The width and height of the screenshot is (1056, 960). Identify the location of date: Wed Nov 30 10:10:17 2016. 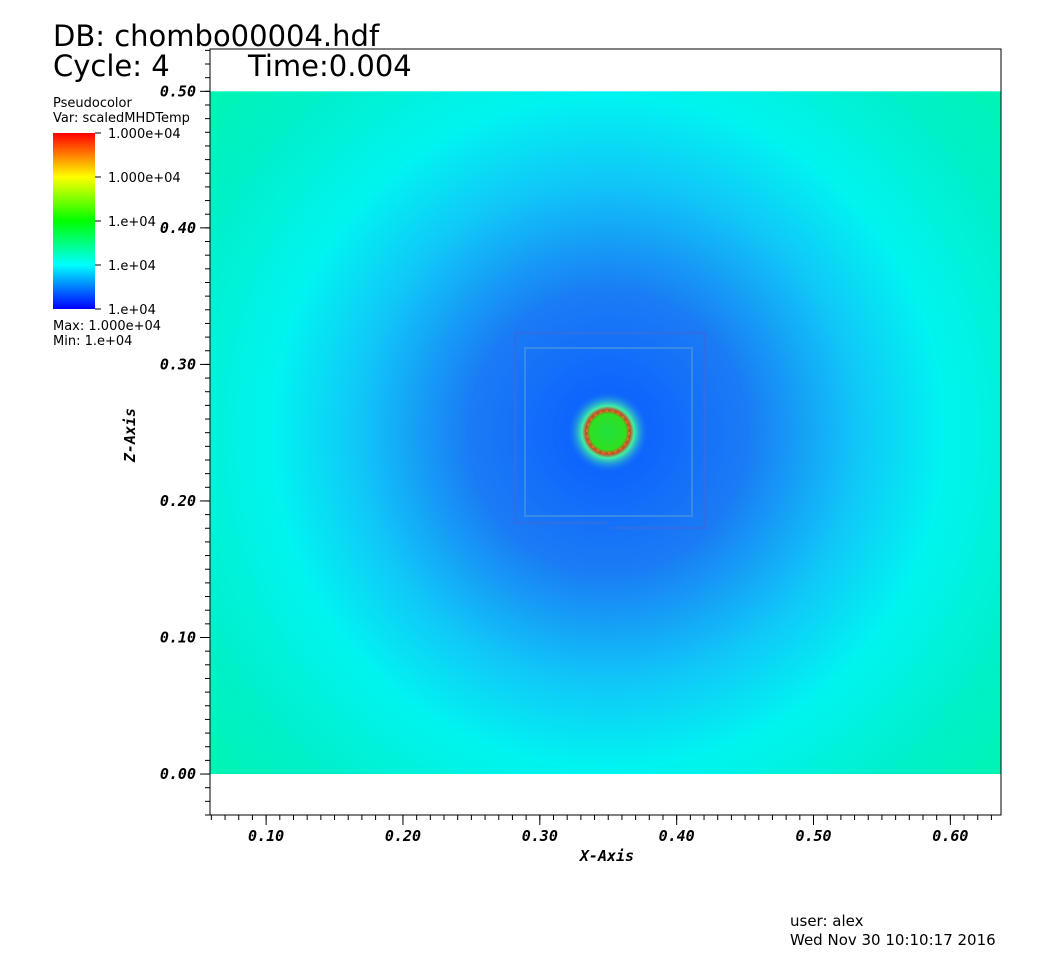
(893, 940).